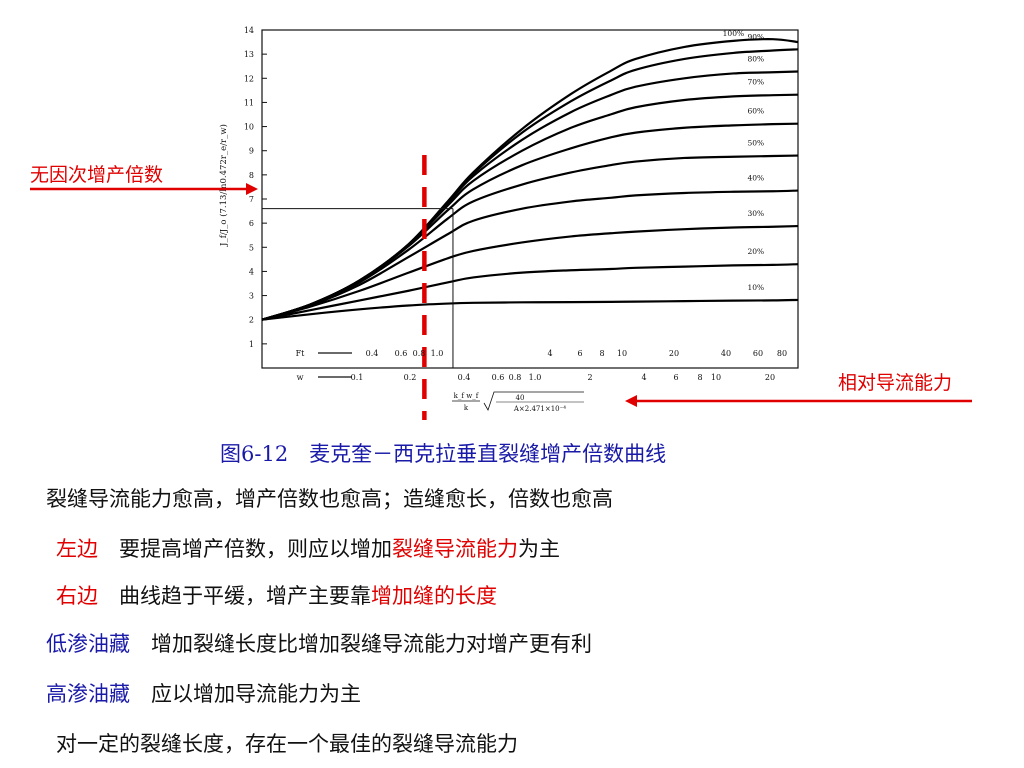 The image size is (1024, 768). Describe the element at coordinates (756, 251) in the screenshot. I see `series-label: 20%` at that location.